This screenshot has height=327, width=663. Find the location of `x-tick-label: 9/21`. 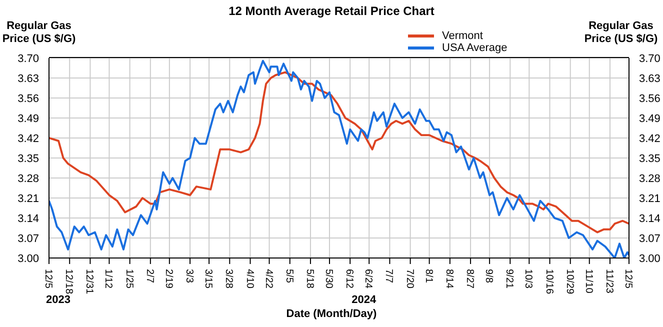

x-tick-label: 9/21 is located at coordinates (509, 279).